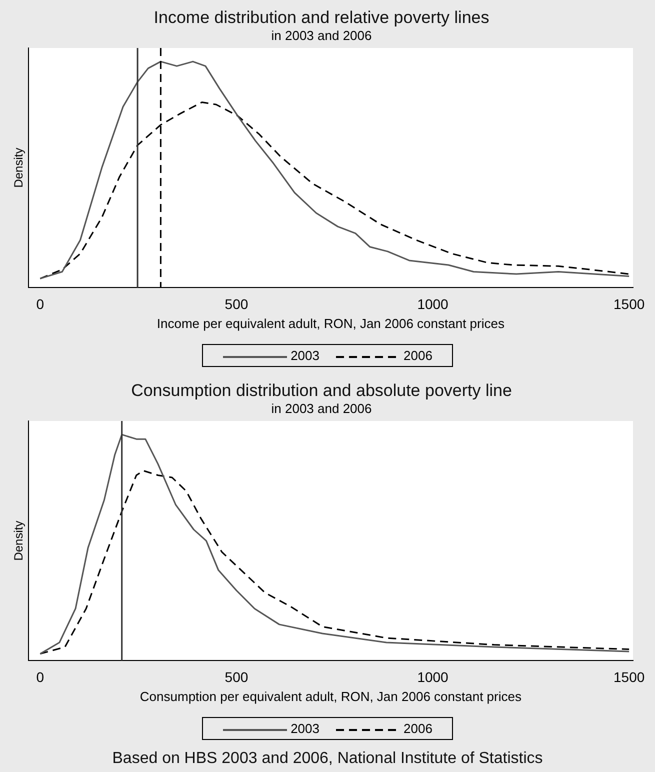  What do you see at coordinates (330, 323) in the screenshot?
I see `x-axis-title: Income per equivalent adult, RON, Jan 2006 constant prices` at bounding box center [330, 323].